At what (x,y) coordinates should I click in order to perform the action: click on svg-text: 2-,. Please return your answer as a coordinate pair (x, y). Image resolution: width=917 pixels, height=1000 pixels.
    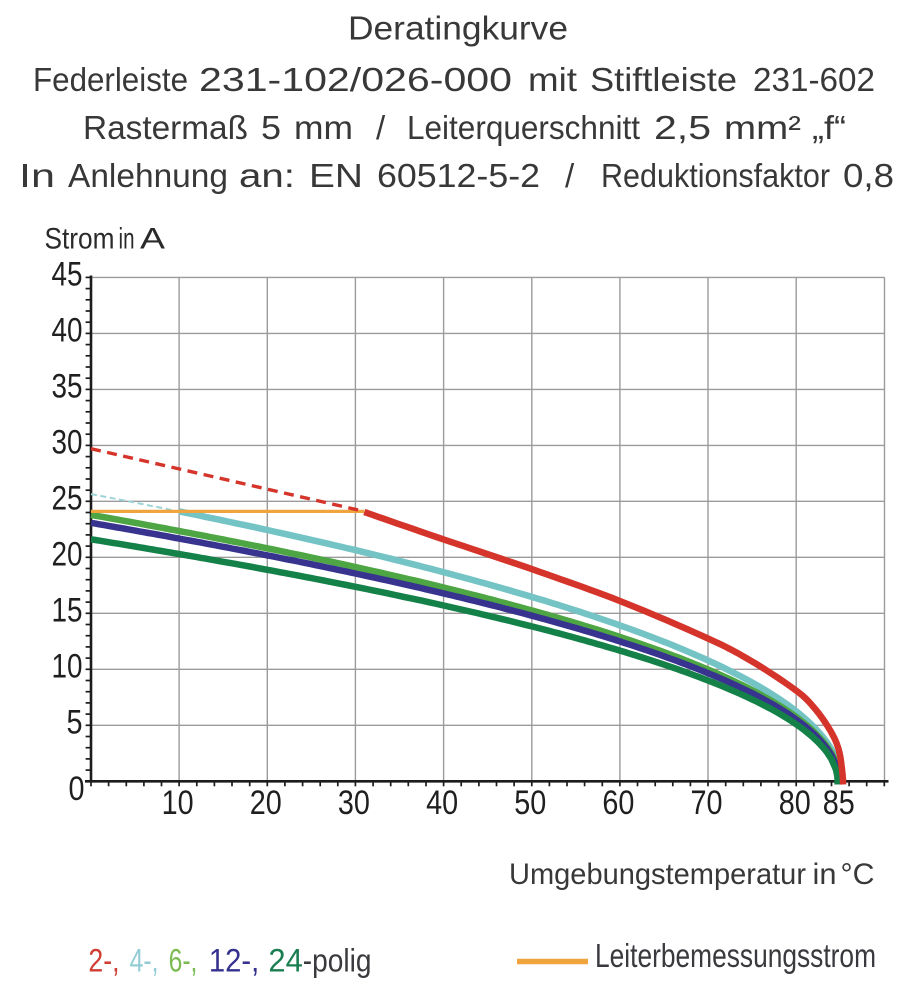
    Looking at the image, I should click on (103, 961).